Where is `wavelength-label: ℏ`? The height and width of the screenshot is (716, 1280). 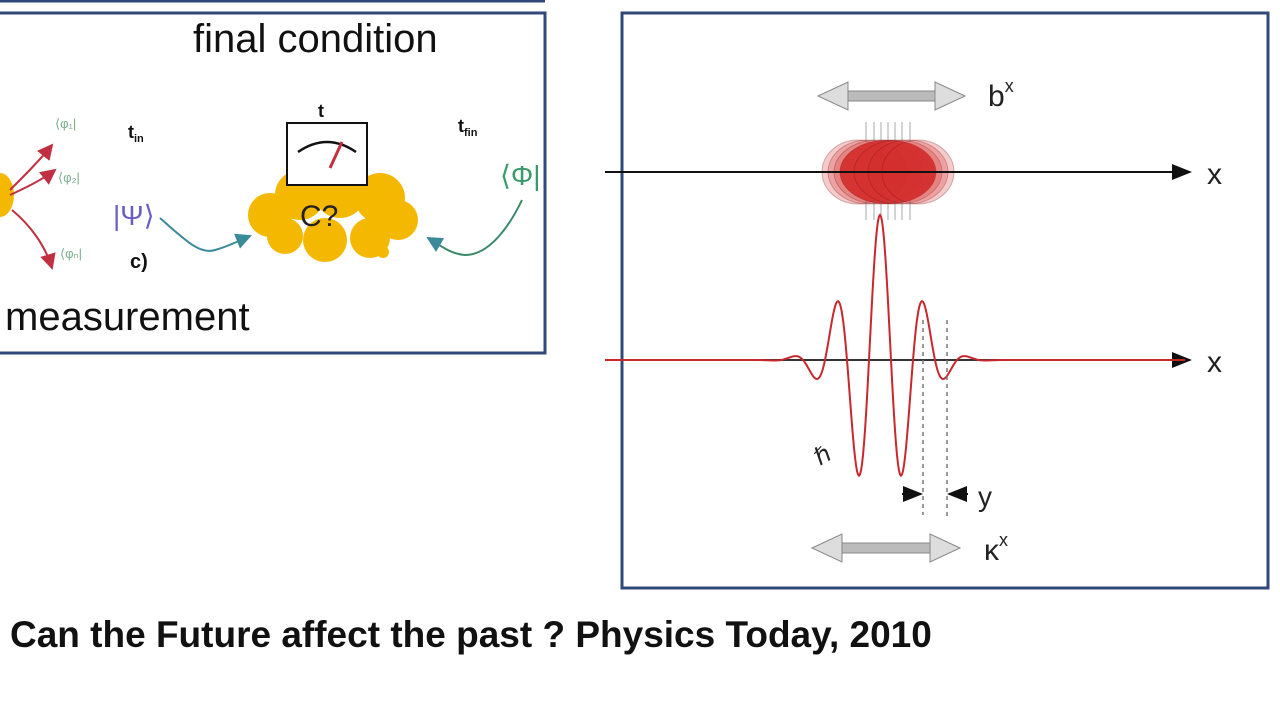
wavelength-label: ℏ is located at coordinates (822, 455).